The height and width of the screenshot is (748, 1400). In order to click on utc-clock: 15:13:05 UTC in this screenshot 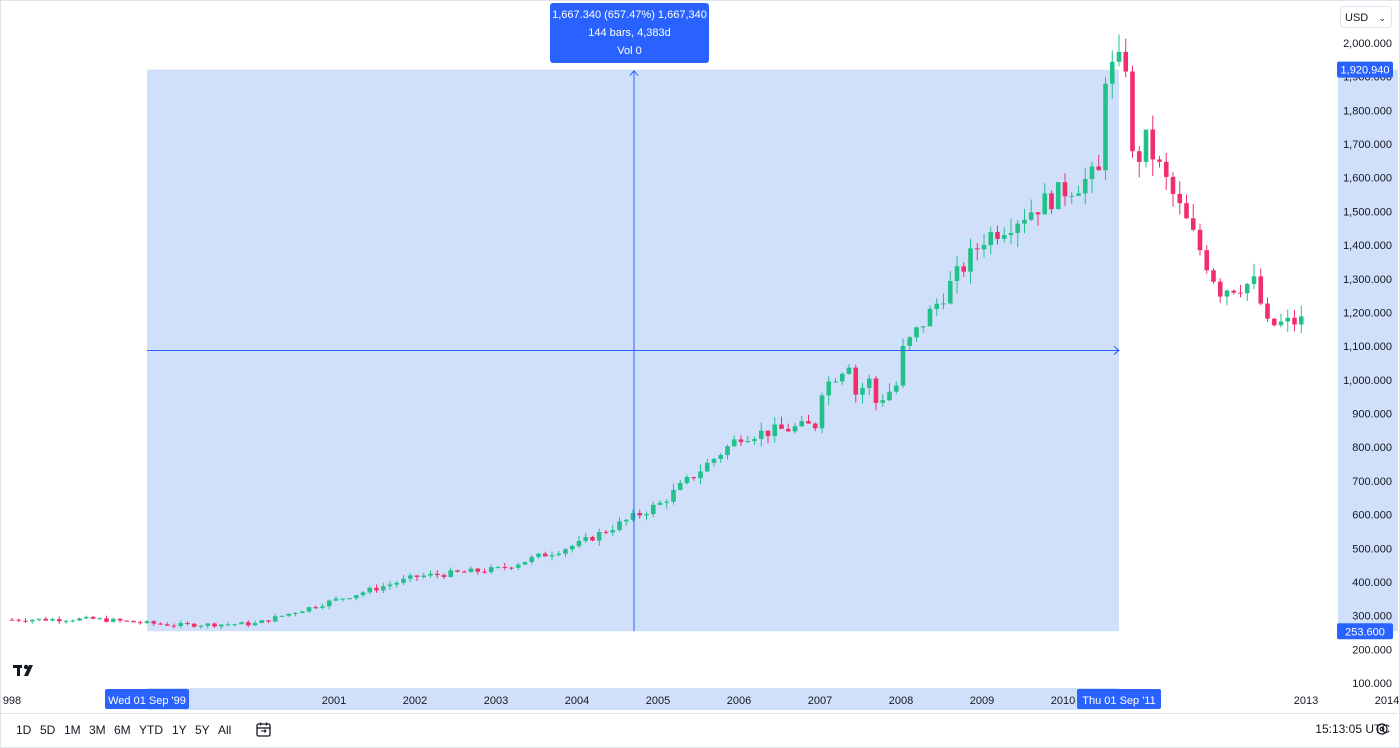, I will do `click(1352, 729)`.